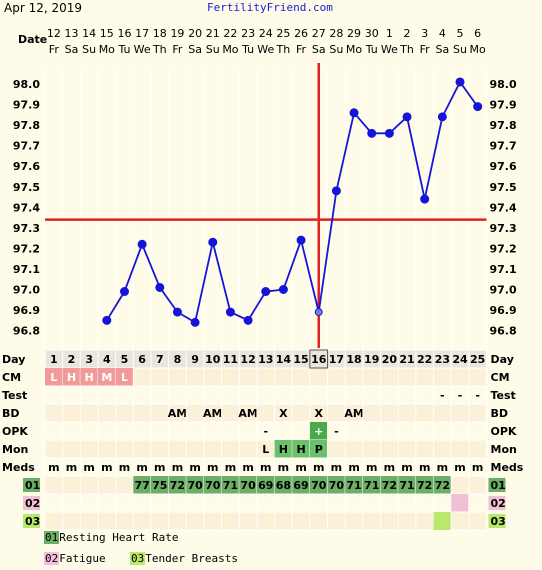 The image size is (542, 570). What do you see at coordinates (353, 413) in the screenshot?
I see `cell-bd: AM` at bounding box center [353, 413].